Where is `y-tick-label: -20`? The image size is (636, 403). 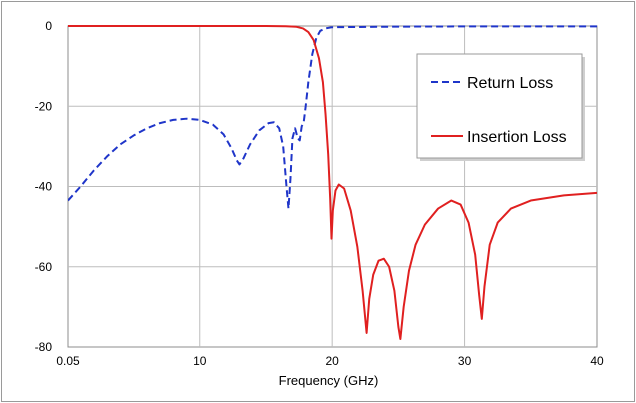 y-tick-label: -20 is located at coordinates (44, 106).